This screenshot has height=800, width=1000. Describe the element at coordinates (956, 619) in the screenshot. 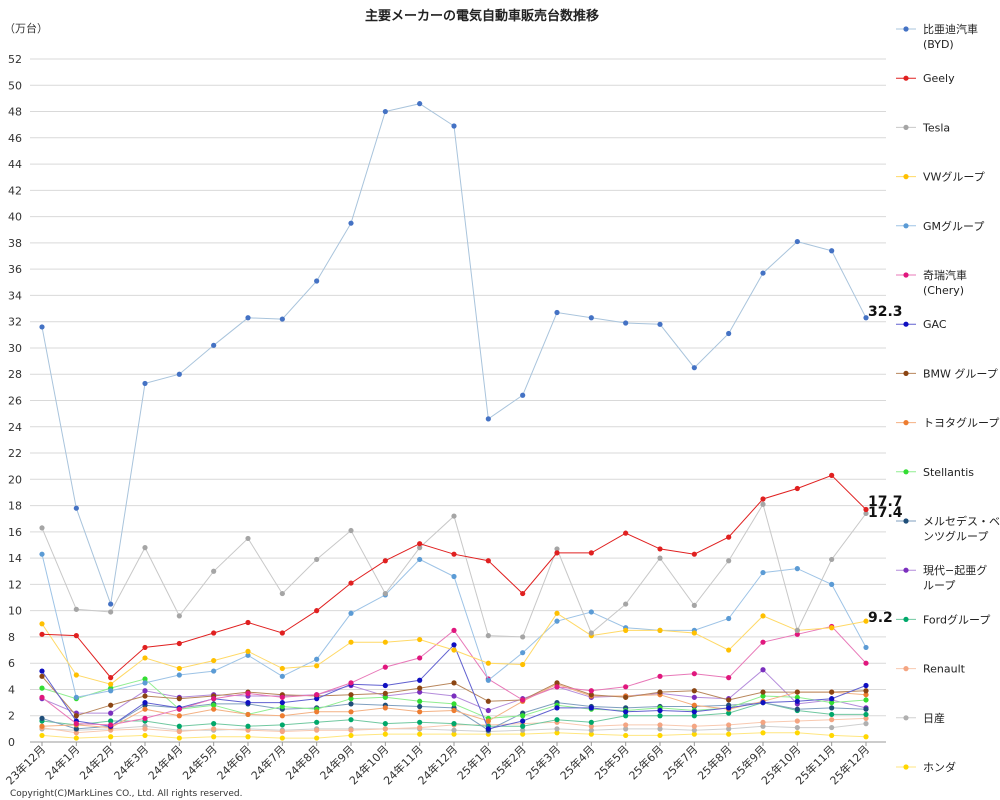

I see `legend-label: Fordグループ` at that location.